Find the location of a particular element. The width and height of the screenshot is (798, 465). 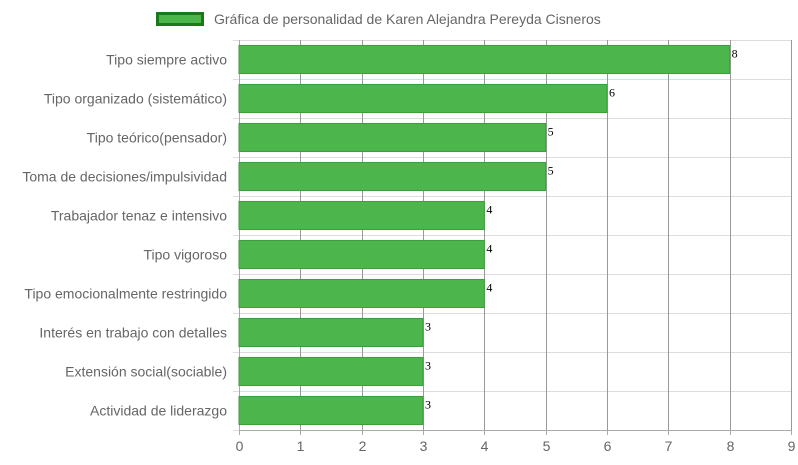

x-tick-label: 9 is located at coordinates (792, 446).